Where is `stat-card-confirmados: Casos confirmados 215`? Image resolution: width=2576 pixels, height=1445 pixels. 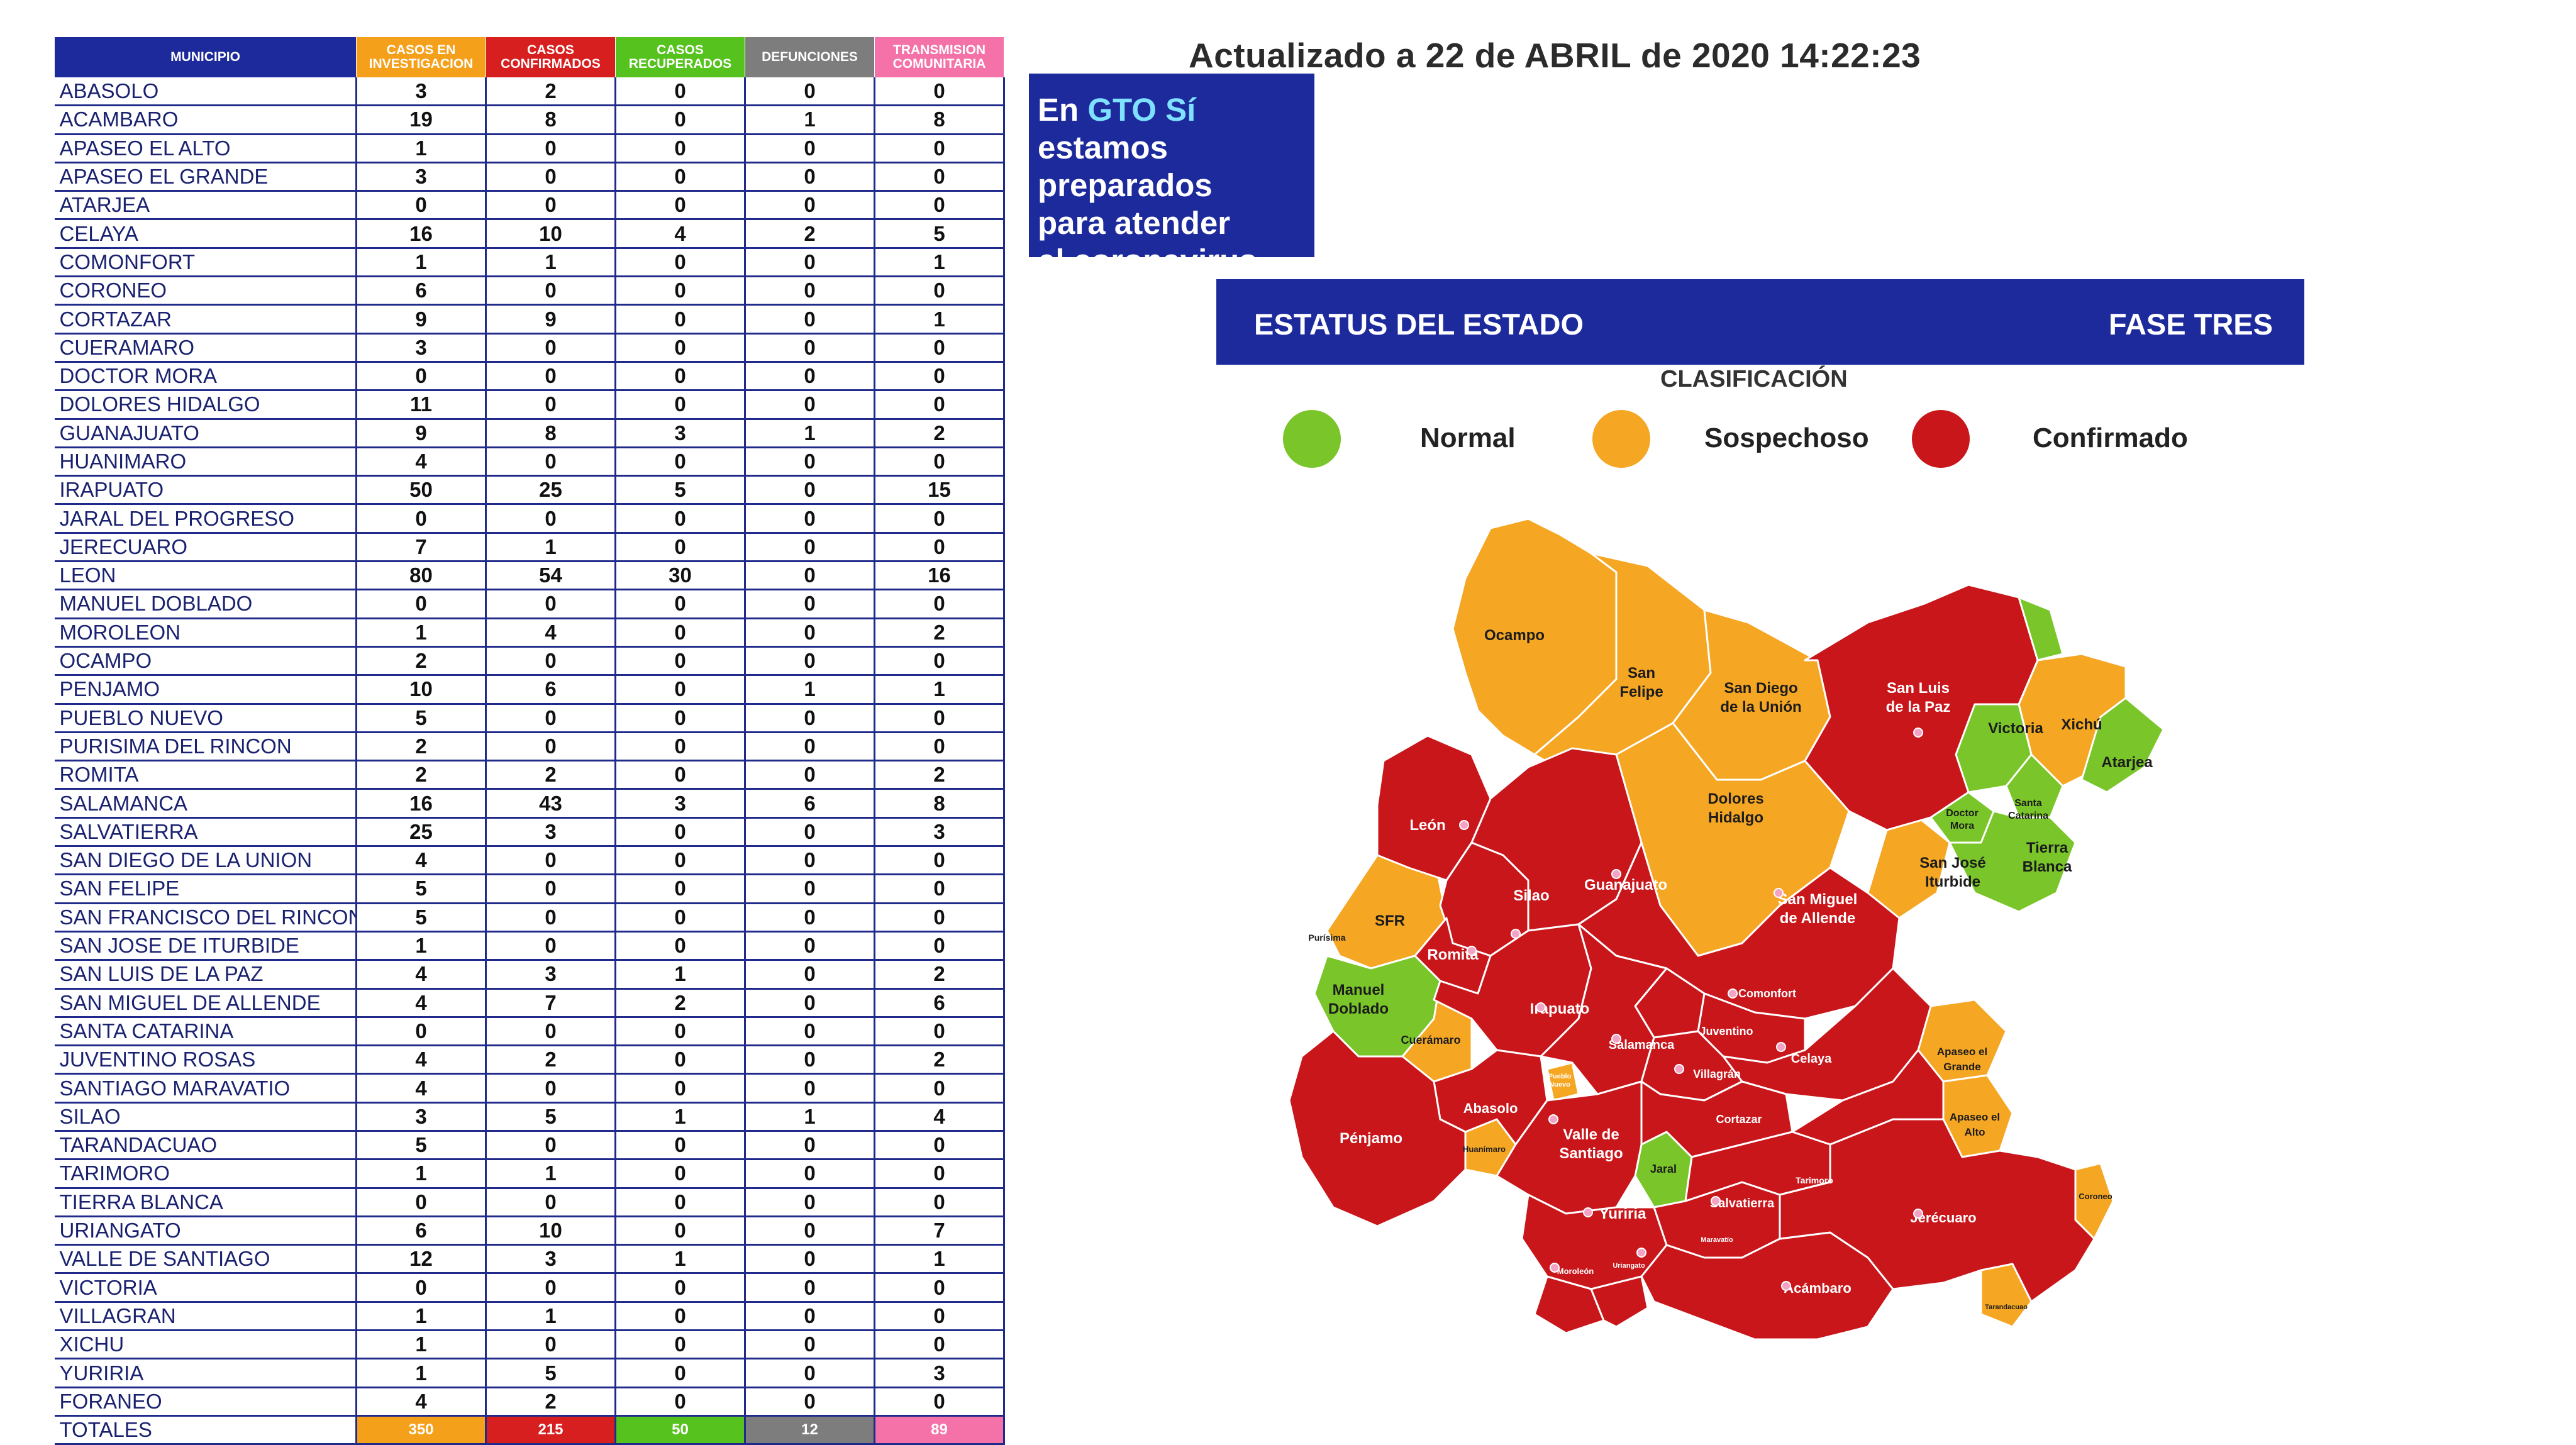 stat-card-confirmados: Casos confirmados 215 is located at coordinates (1885, 165).